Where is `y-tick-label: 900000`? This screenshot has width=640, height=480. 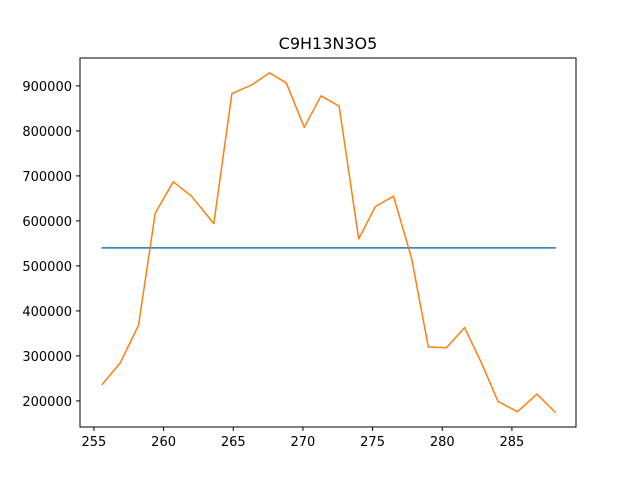
y-tick-label: 900000 is located at coordinates (47, 87).